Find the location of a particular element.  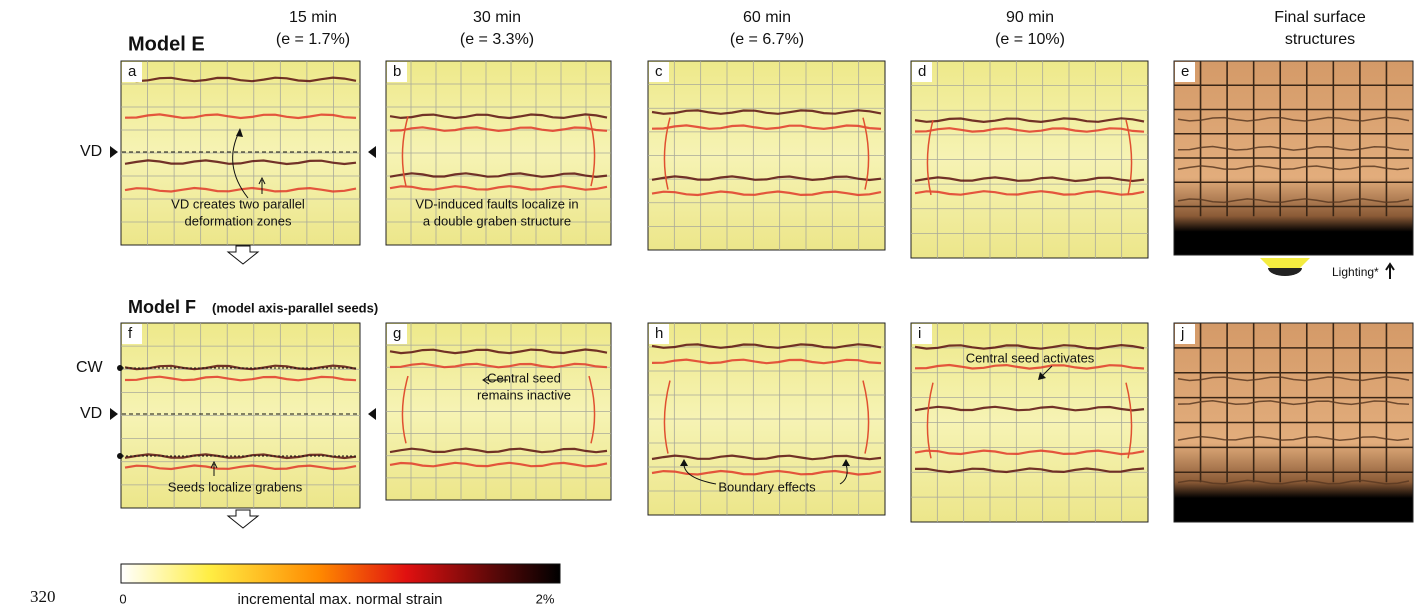

panel: g is located at coordinates (498, 411).